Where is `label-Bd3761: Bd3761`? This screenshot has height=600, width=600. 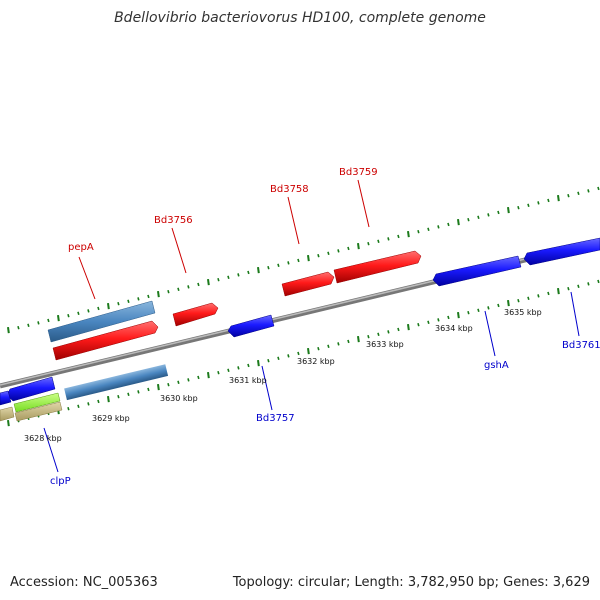 label-Bd3761: Bd3761 is located at coordinates (581, 345).